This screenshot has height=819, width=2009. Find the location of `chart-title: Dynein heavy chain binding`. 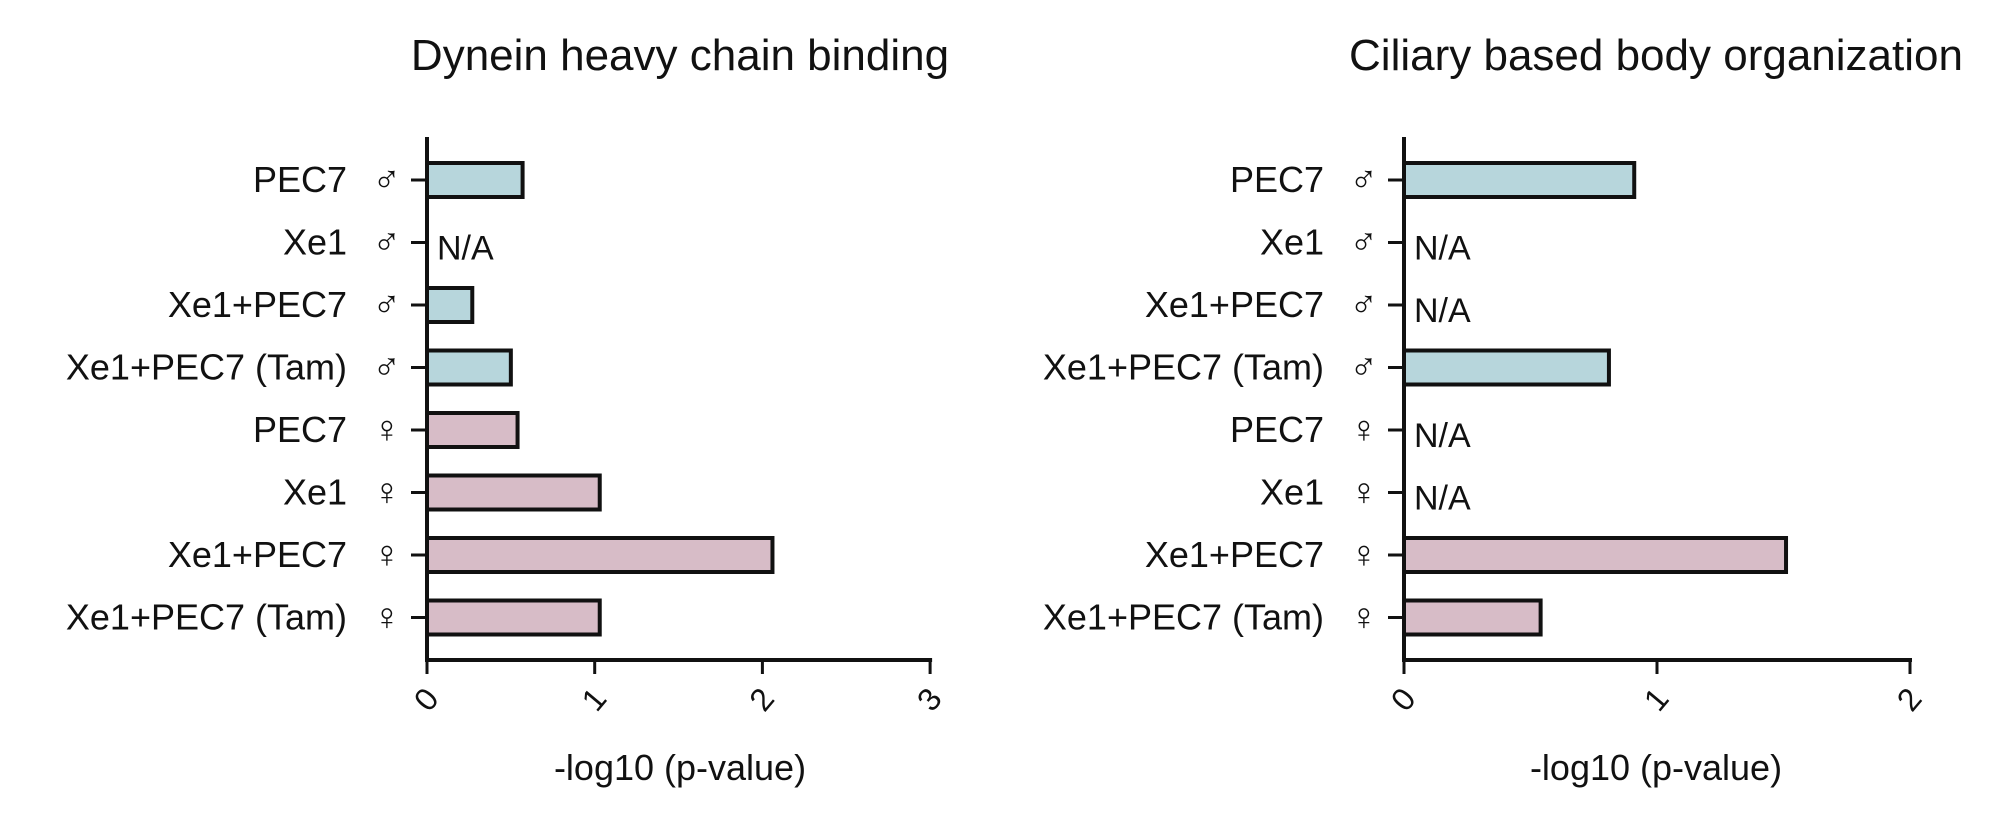

chart-title: Dynein heavy chain binding is located at coordinates (680, 55).